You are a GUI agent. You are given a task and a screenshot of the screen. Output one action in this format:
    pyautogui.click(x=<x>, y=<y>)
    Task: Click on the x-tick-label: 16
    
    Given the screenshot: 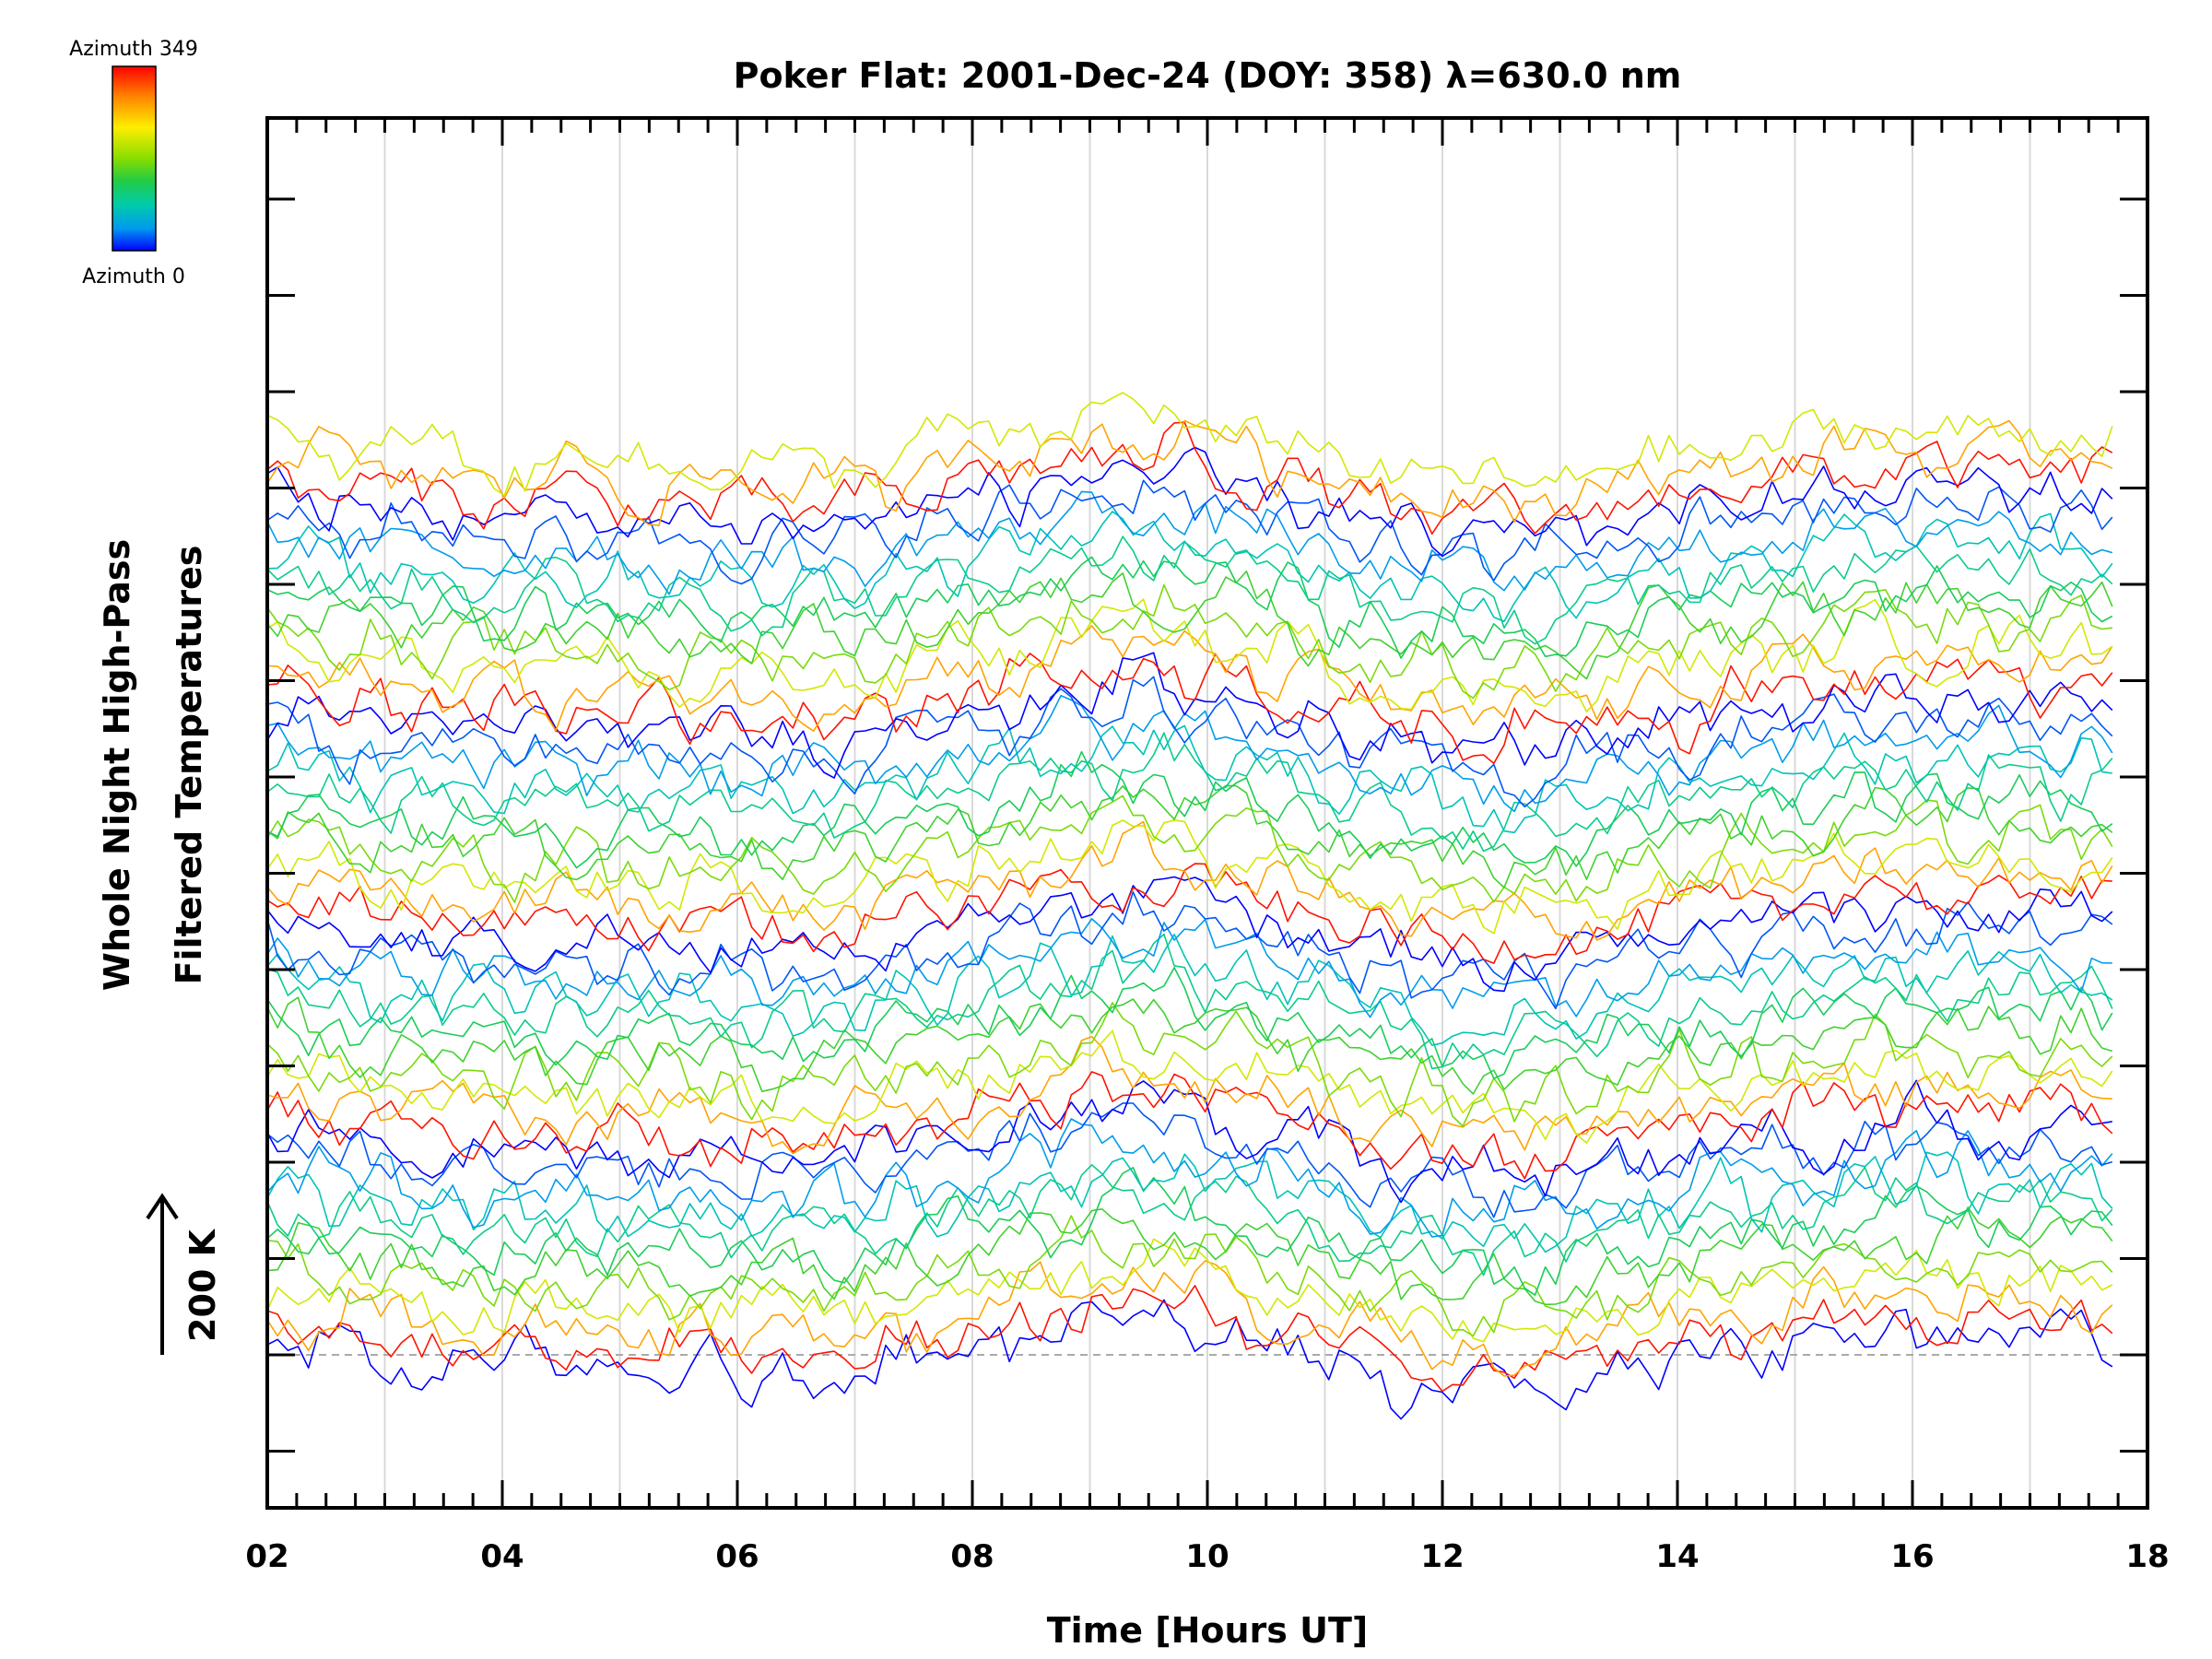 What is the action you would take?
    pyautogui.click(x=1912, y=1556)
    